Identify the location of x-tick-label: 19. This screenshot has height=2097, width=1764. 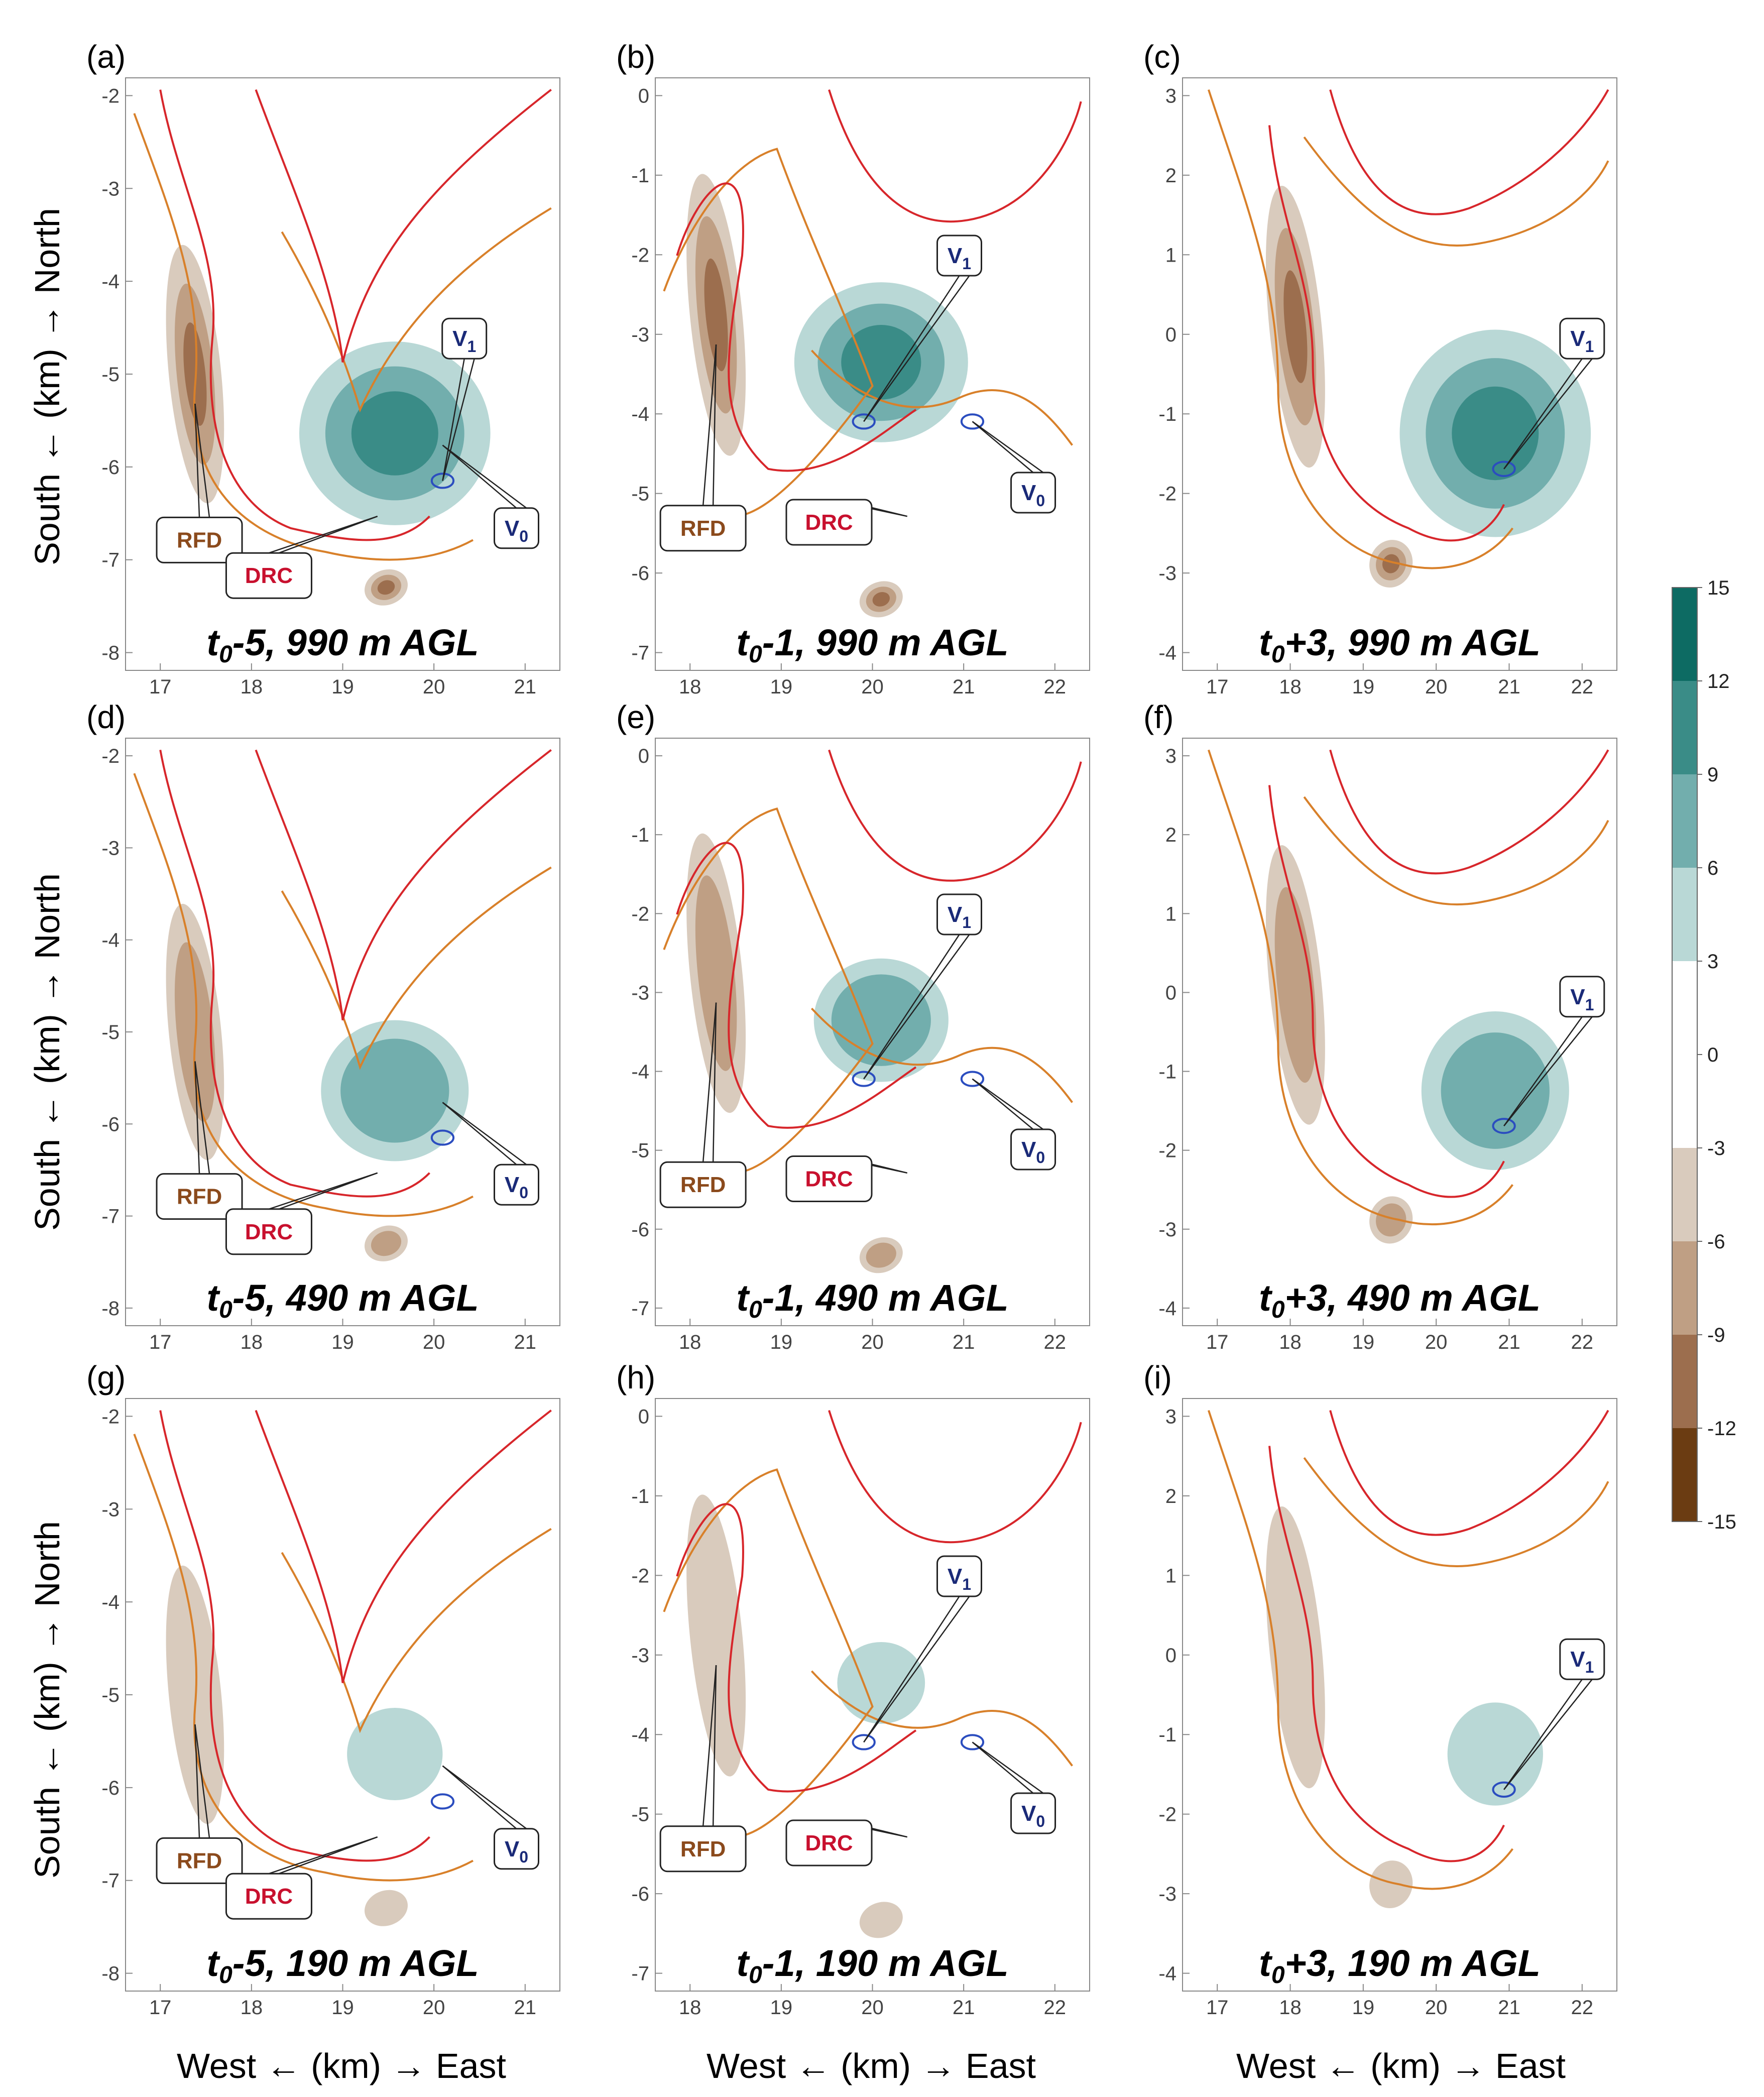
(782, 2008).